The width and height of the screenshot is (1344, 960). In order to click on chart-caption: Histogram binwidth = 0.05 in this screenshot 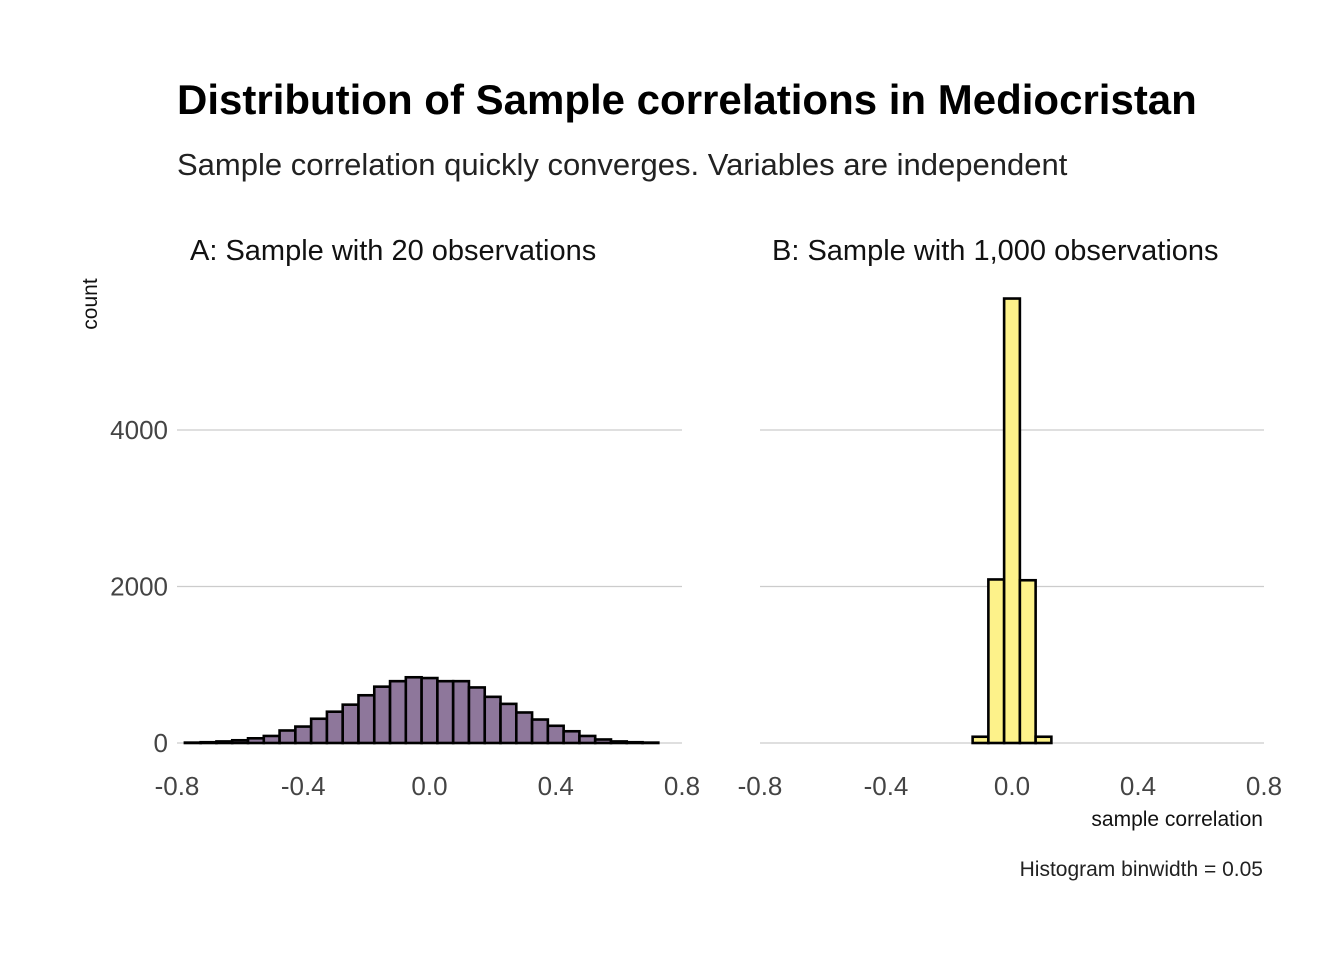, I will do `click(1141, 869)`.